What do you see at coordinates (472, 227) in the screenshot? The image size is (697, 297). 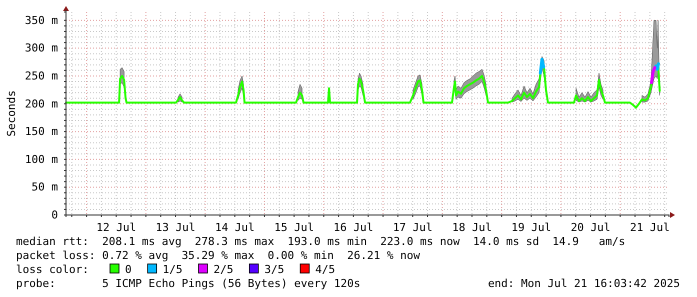 I see `x-tick-label: 18 Jul` at bounding box center [472, 227].